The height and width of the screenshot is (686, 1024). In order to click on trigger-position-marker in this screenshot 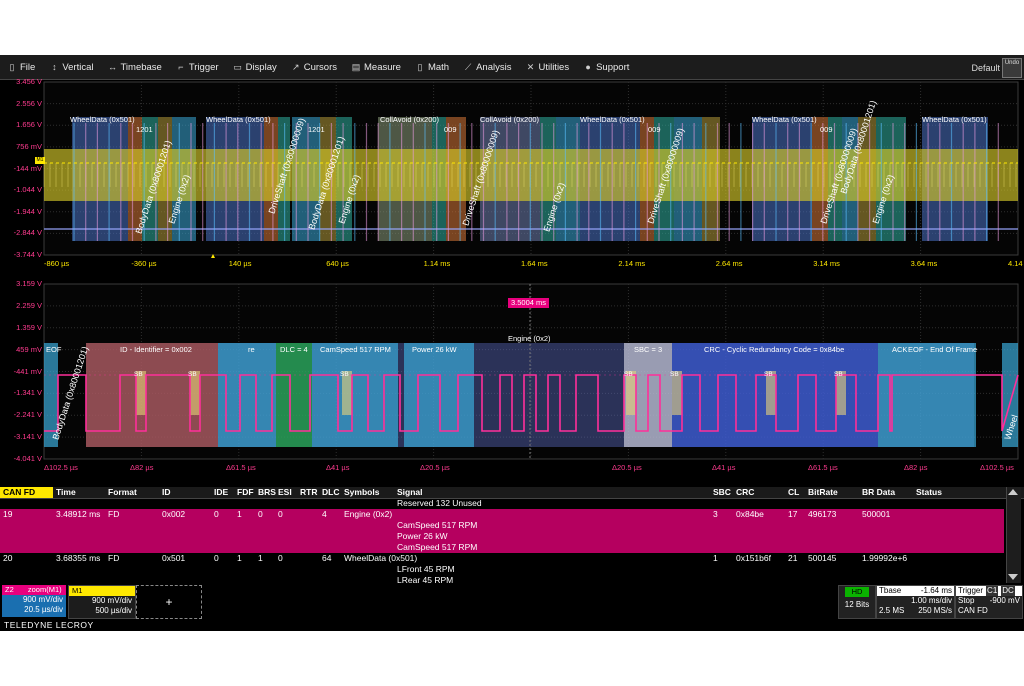, I will do `click(213, 256)`.